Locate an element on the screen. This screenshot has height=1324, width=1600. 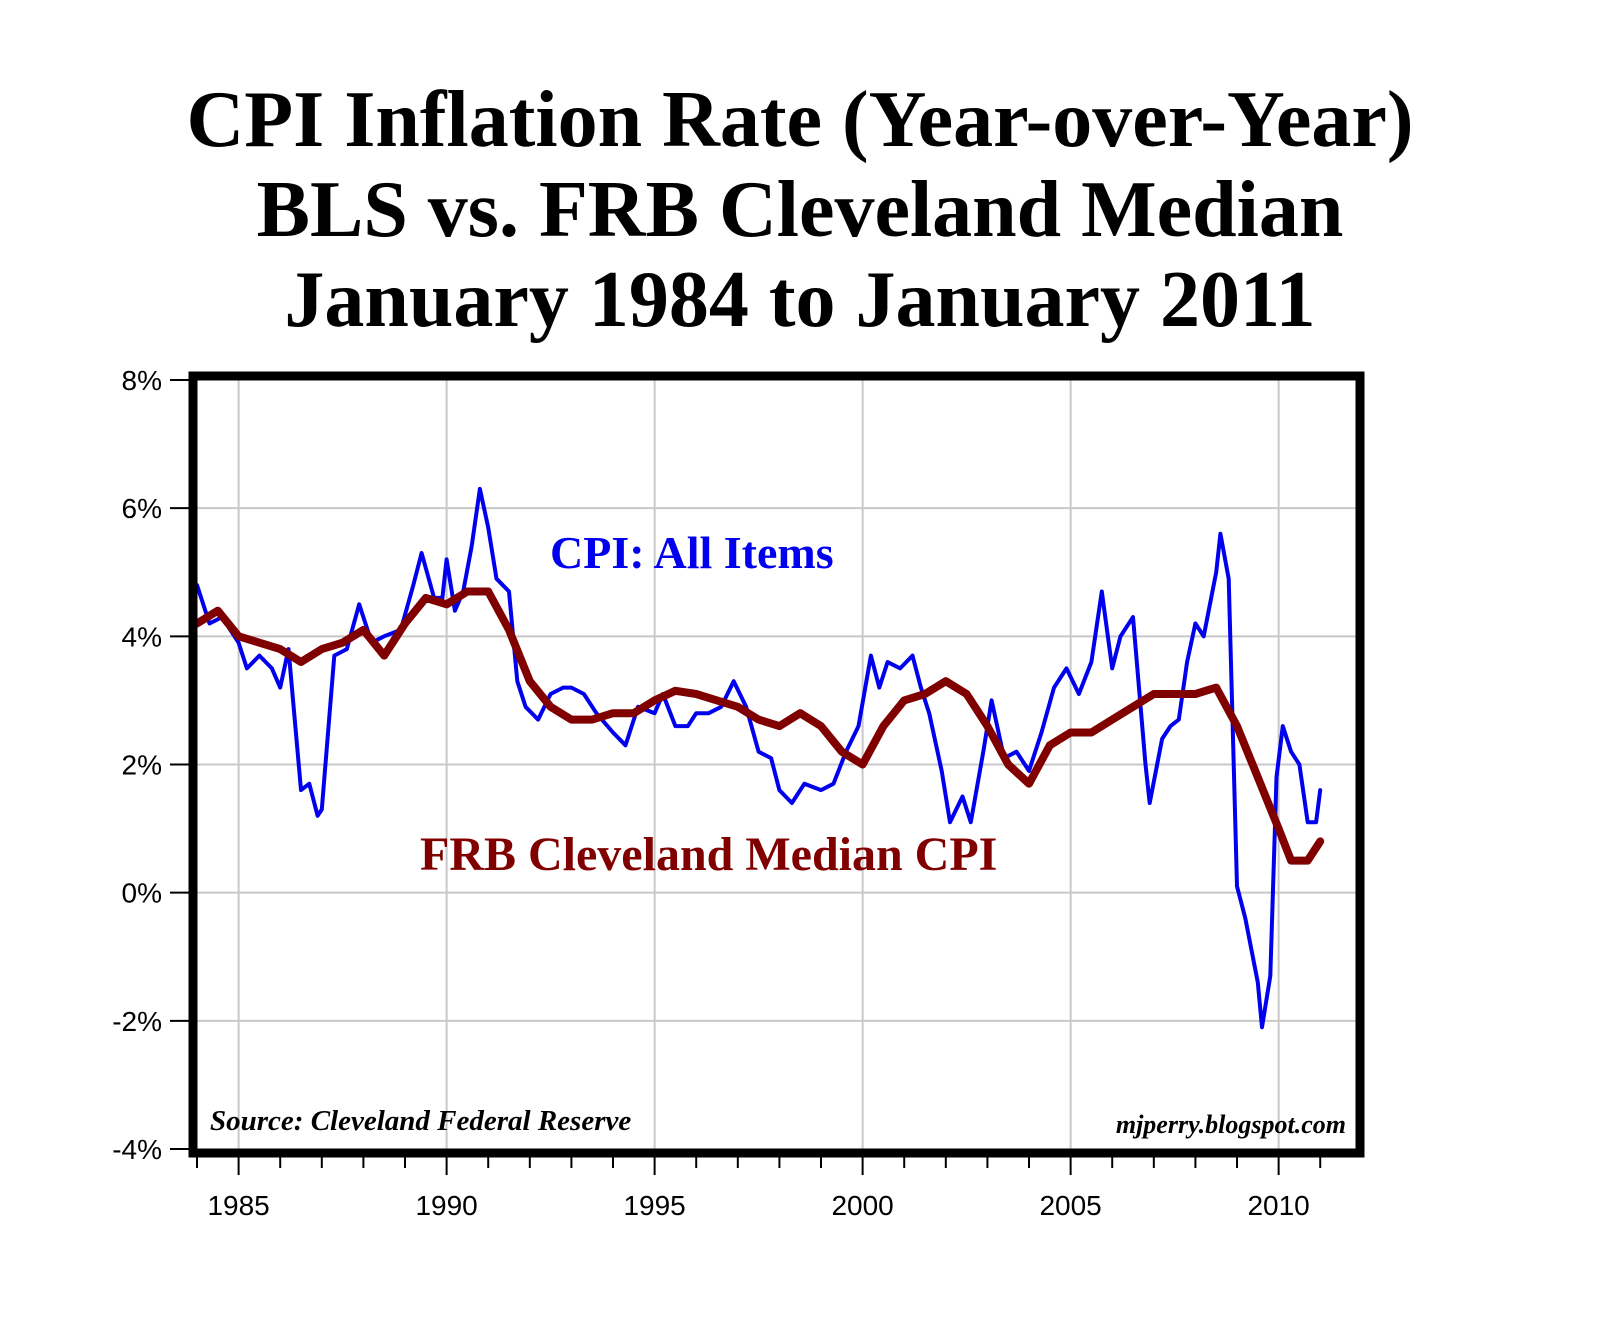
credit-note: mjperry.blogspot.com is located at coordinates (1231, 1124).